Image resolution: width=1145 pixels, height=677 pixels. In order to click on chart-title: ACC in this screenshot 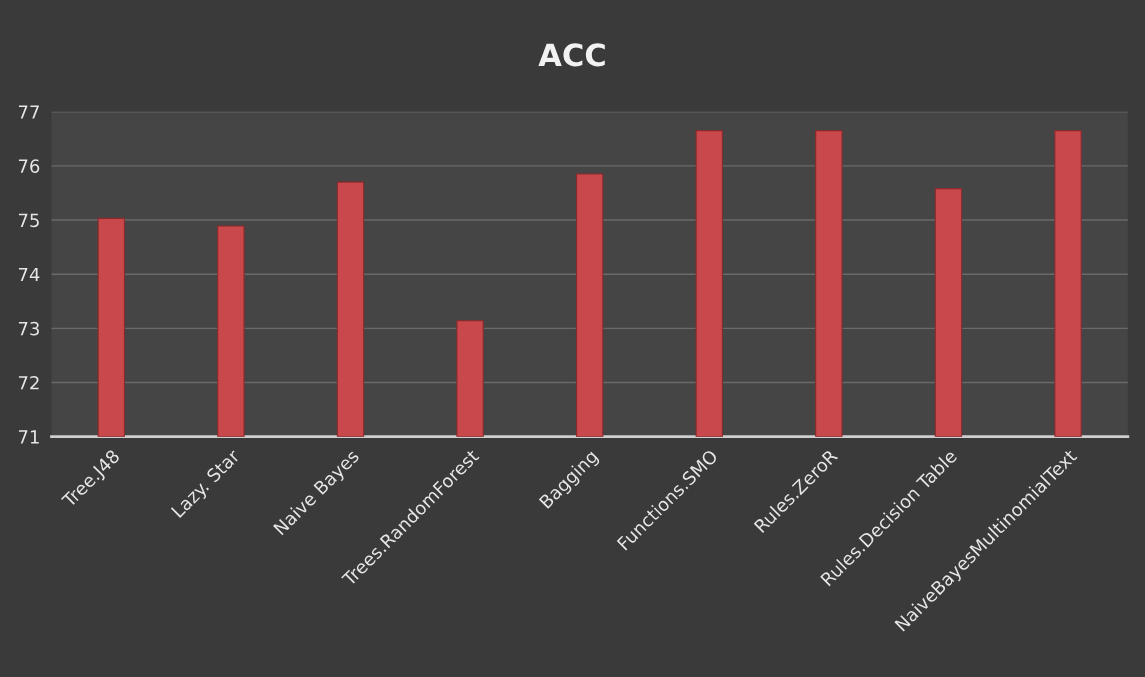, I will do `click(571, 55)`.